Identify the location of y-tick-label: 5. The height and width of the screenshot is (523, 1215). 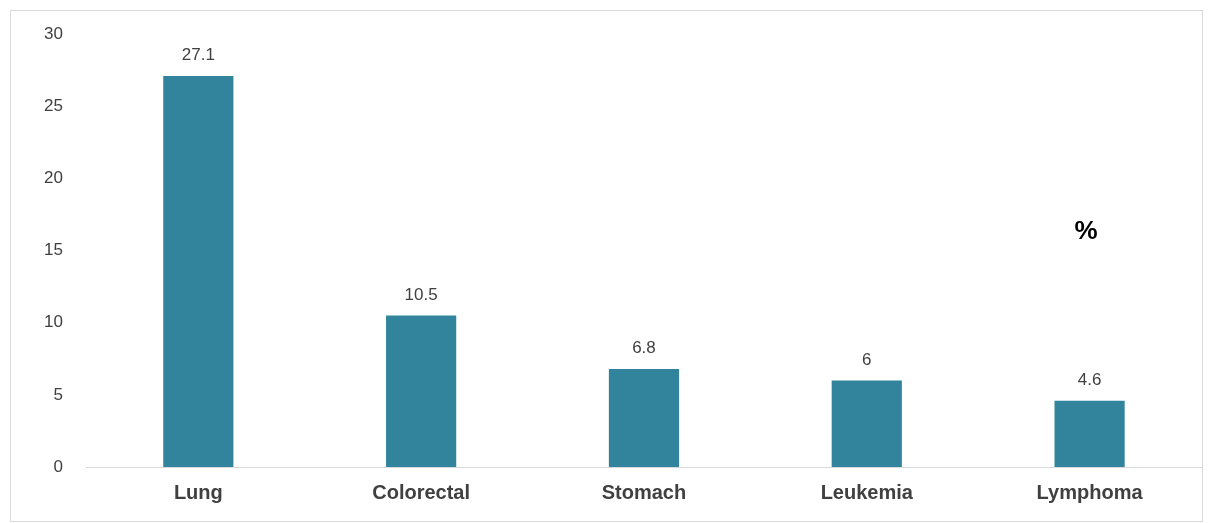
(58, 394).